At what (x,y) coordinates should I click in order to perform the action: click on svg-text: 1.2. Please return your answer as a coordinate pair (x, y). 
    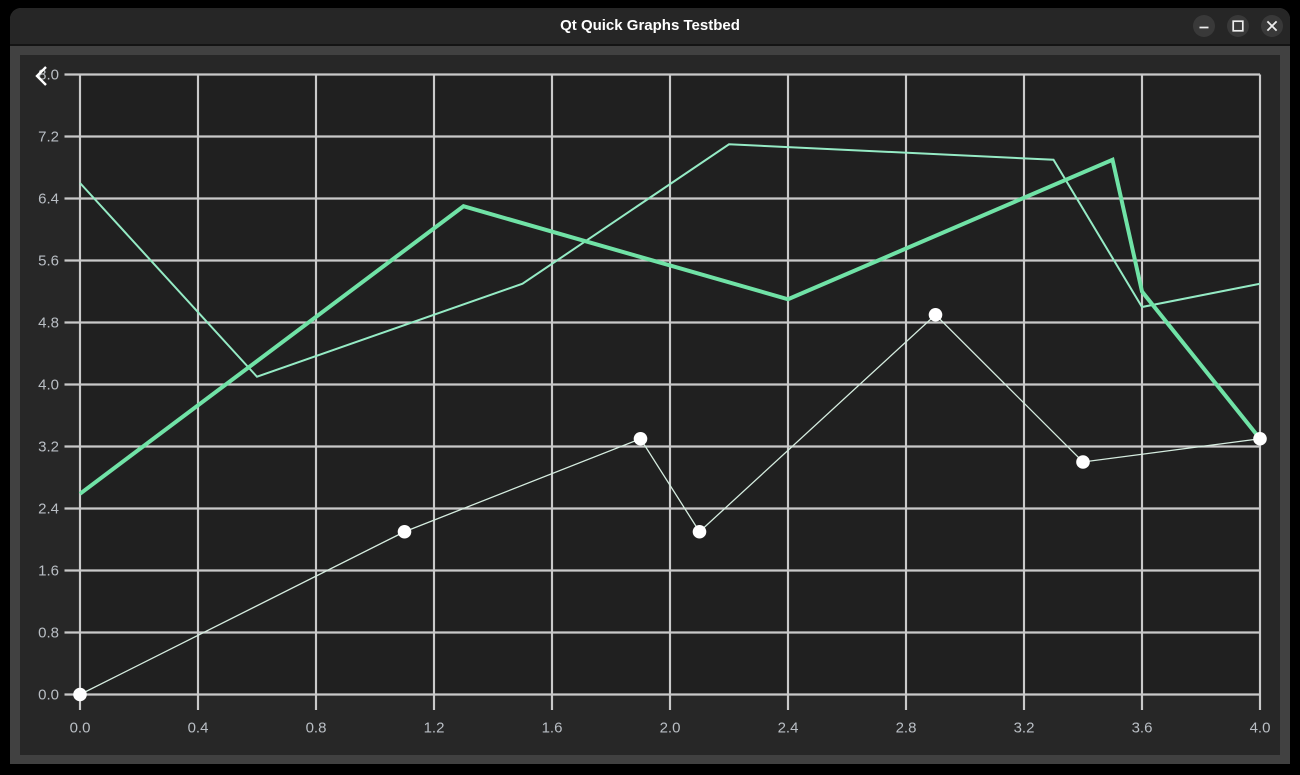
    Looking at the image, I should click on (434, 727).